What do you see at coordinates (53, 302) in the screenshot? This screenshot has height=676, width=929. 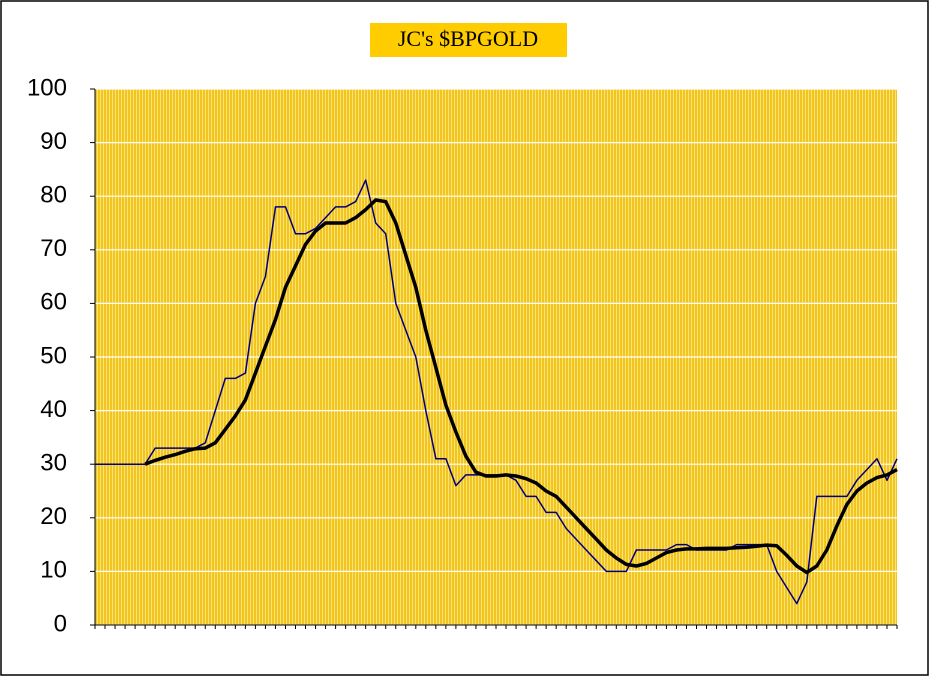 I see `y-tick-label: 60` at bounding box center [53, 302].